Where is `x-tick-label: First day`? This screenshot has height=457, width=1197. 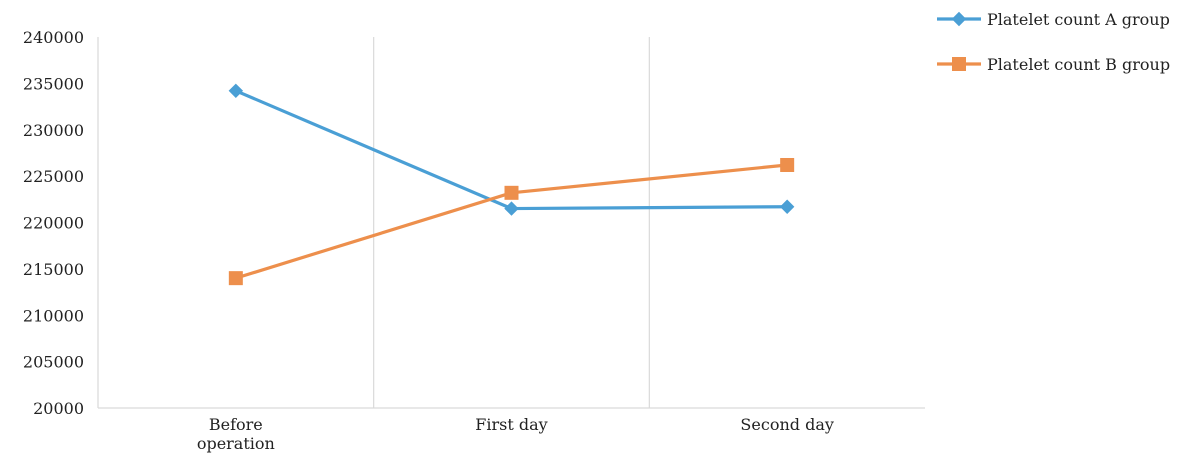
x-tick-label: First day is located at coordinates (511, 424).